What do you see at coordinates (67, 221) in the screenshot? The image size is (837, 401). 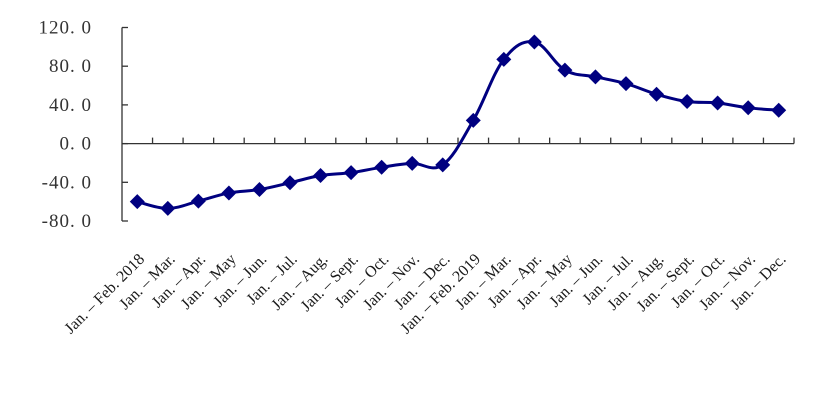 I see `y-tick-label: -80. 0` at bounding box center [67, 221].